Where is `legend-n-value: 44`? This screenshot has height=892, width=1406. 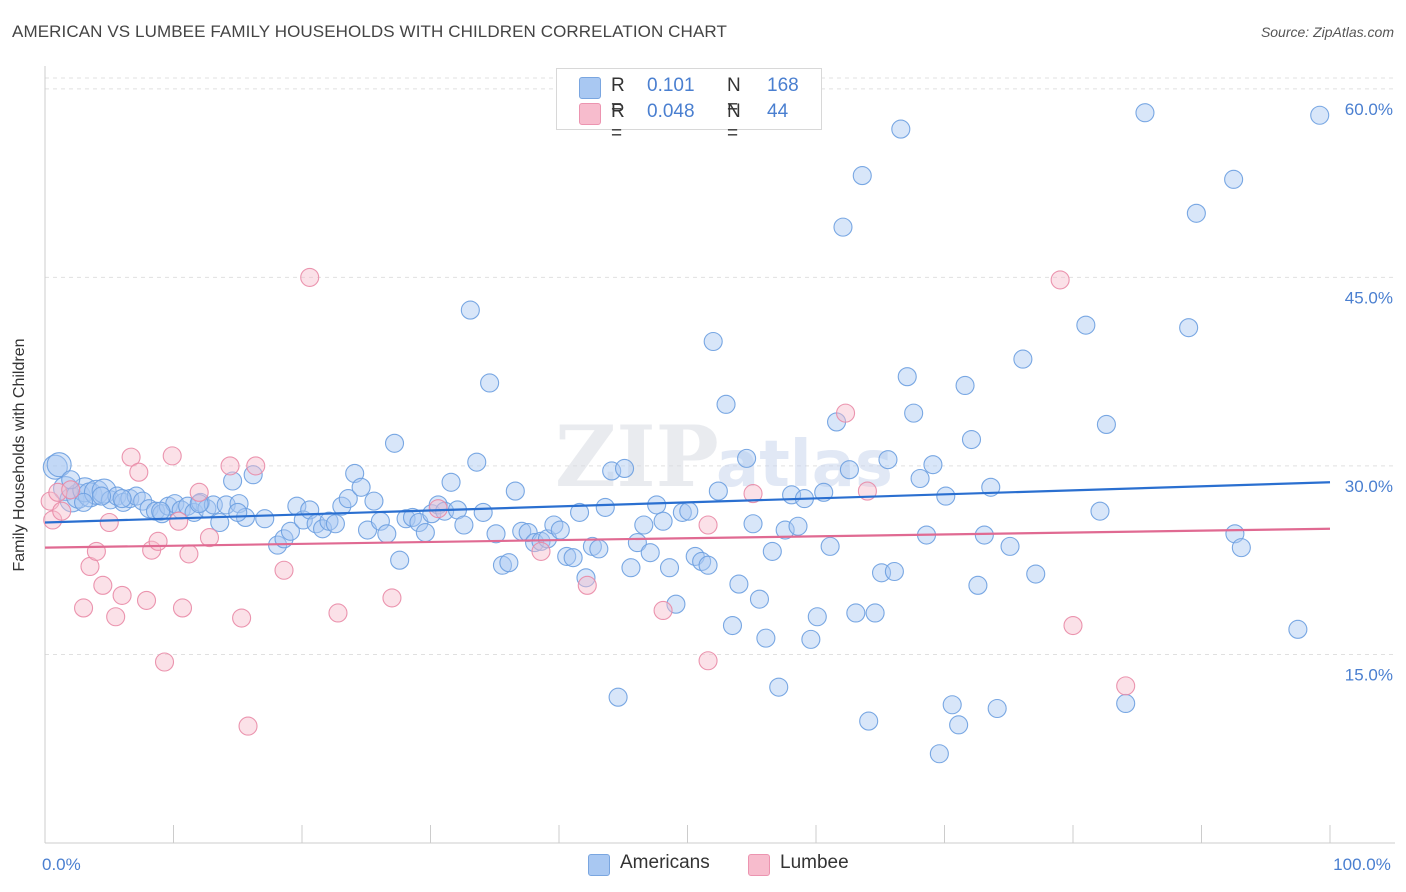
legend-n-value: 44 is located at coordinates (778, 111).